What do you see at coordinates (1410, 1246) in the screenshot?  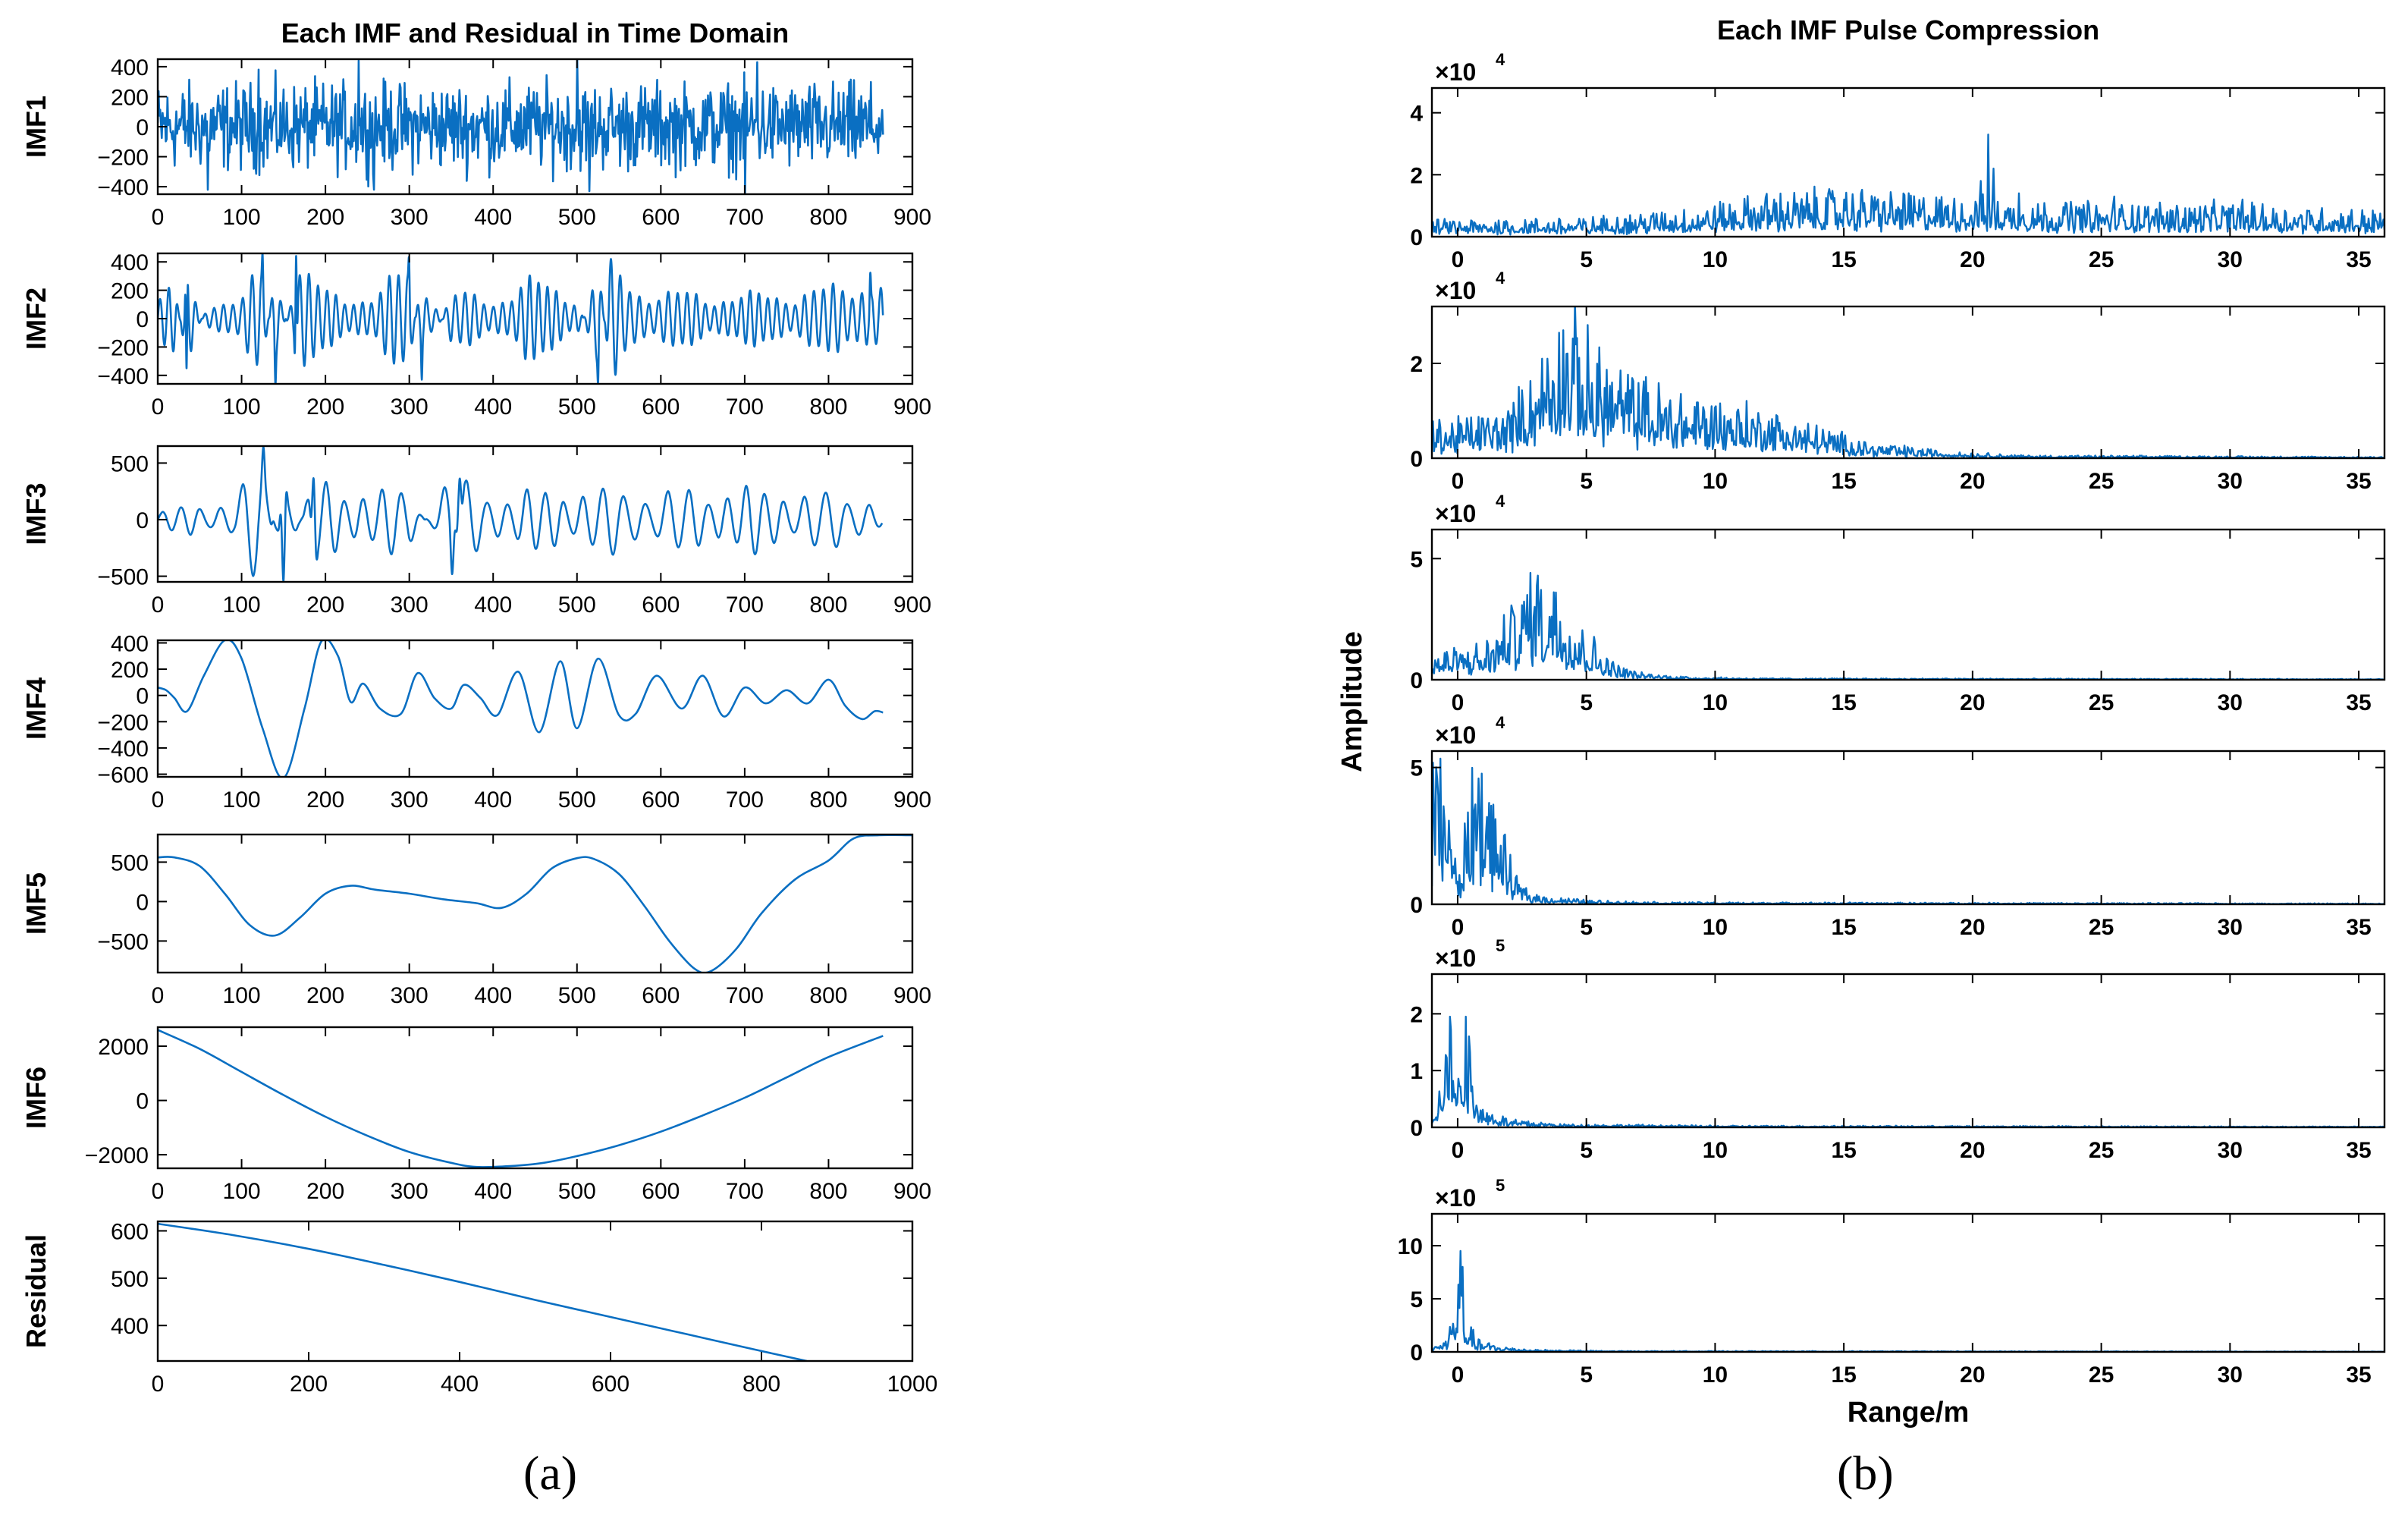 I see `y-tick-label: 10` at bounding box center [1410, 1246].